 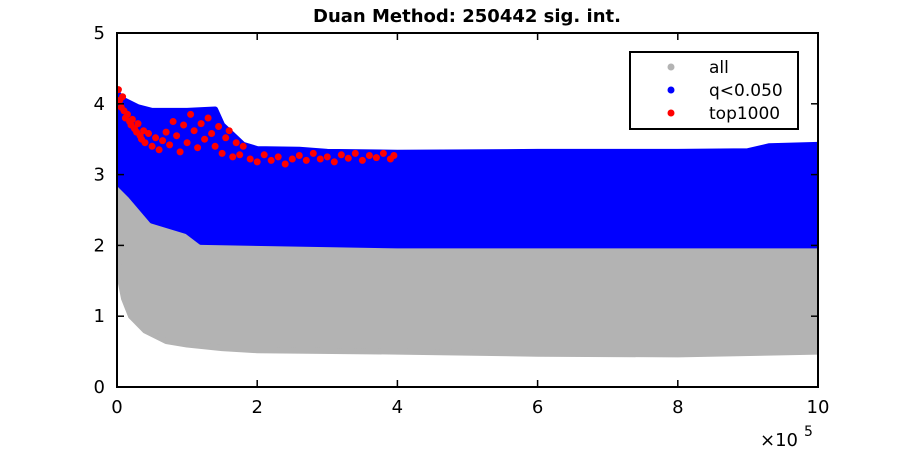 What do you see at coordinates (397, 407) in the screenshot?
I see `x-tick-label: 4` at bounding box center [397, 407].